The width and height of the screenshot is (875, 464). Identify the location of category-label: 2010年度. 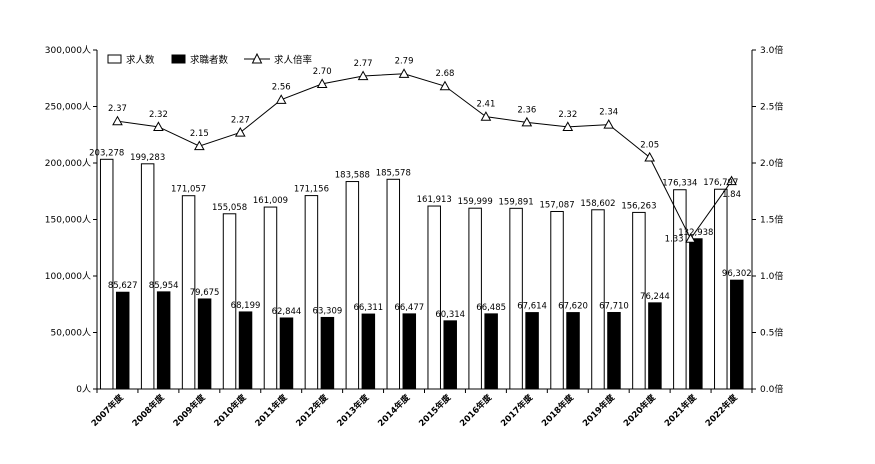
(230, 410).